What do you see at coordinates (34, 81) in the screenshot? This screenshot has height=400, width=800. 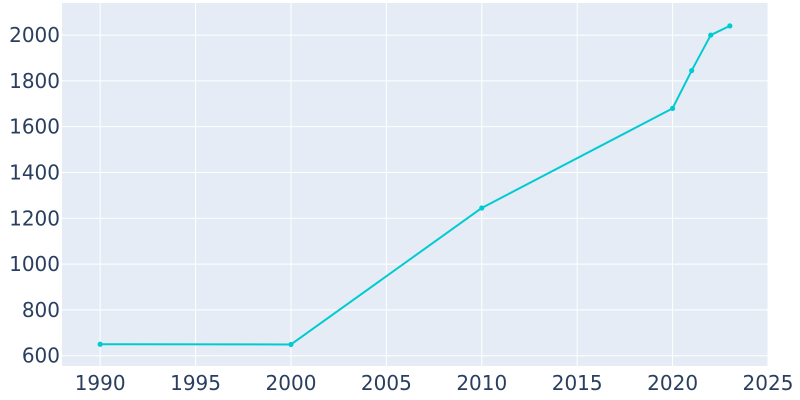 I see `y-tick-label: 1800` at bounding box center [34, 81].